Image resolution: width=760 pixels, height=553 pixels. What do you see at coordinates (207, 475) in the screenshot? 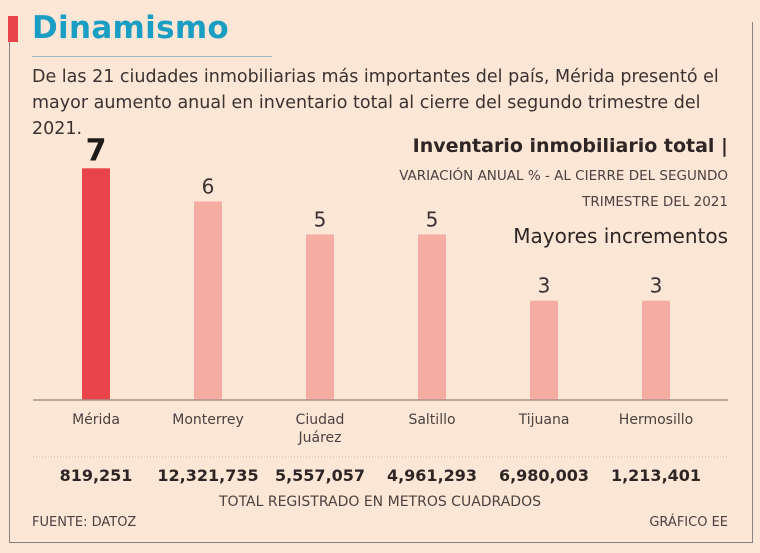
I see `total-value: 12,321,735` at bounding box center [207, 475].